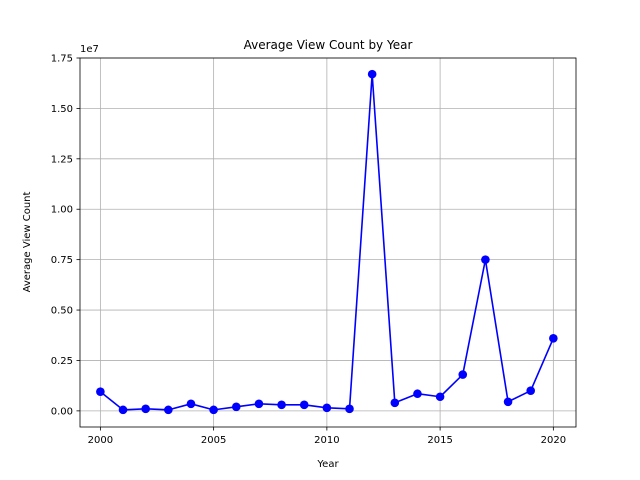 This screenshot has width=640, height=480. I want to click on y-tick-label: 1.00, so click(62, 210).